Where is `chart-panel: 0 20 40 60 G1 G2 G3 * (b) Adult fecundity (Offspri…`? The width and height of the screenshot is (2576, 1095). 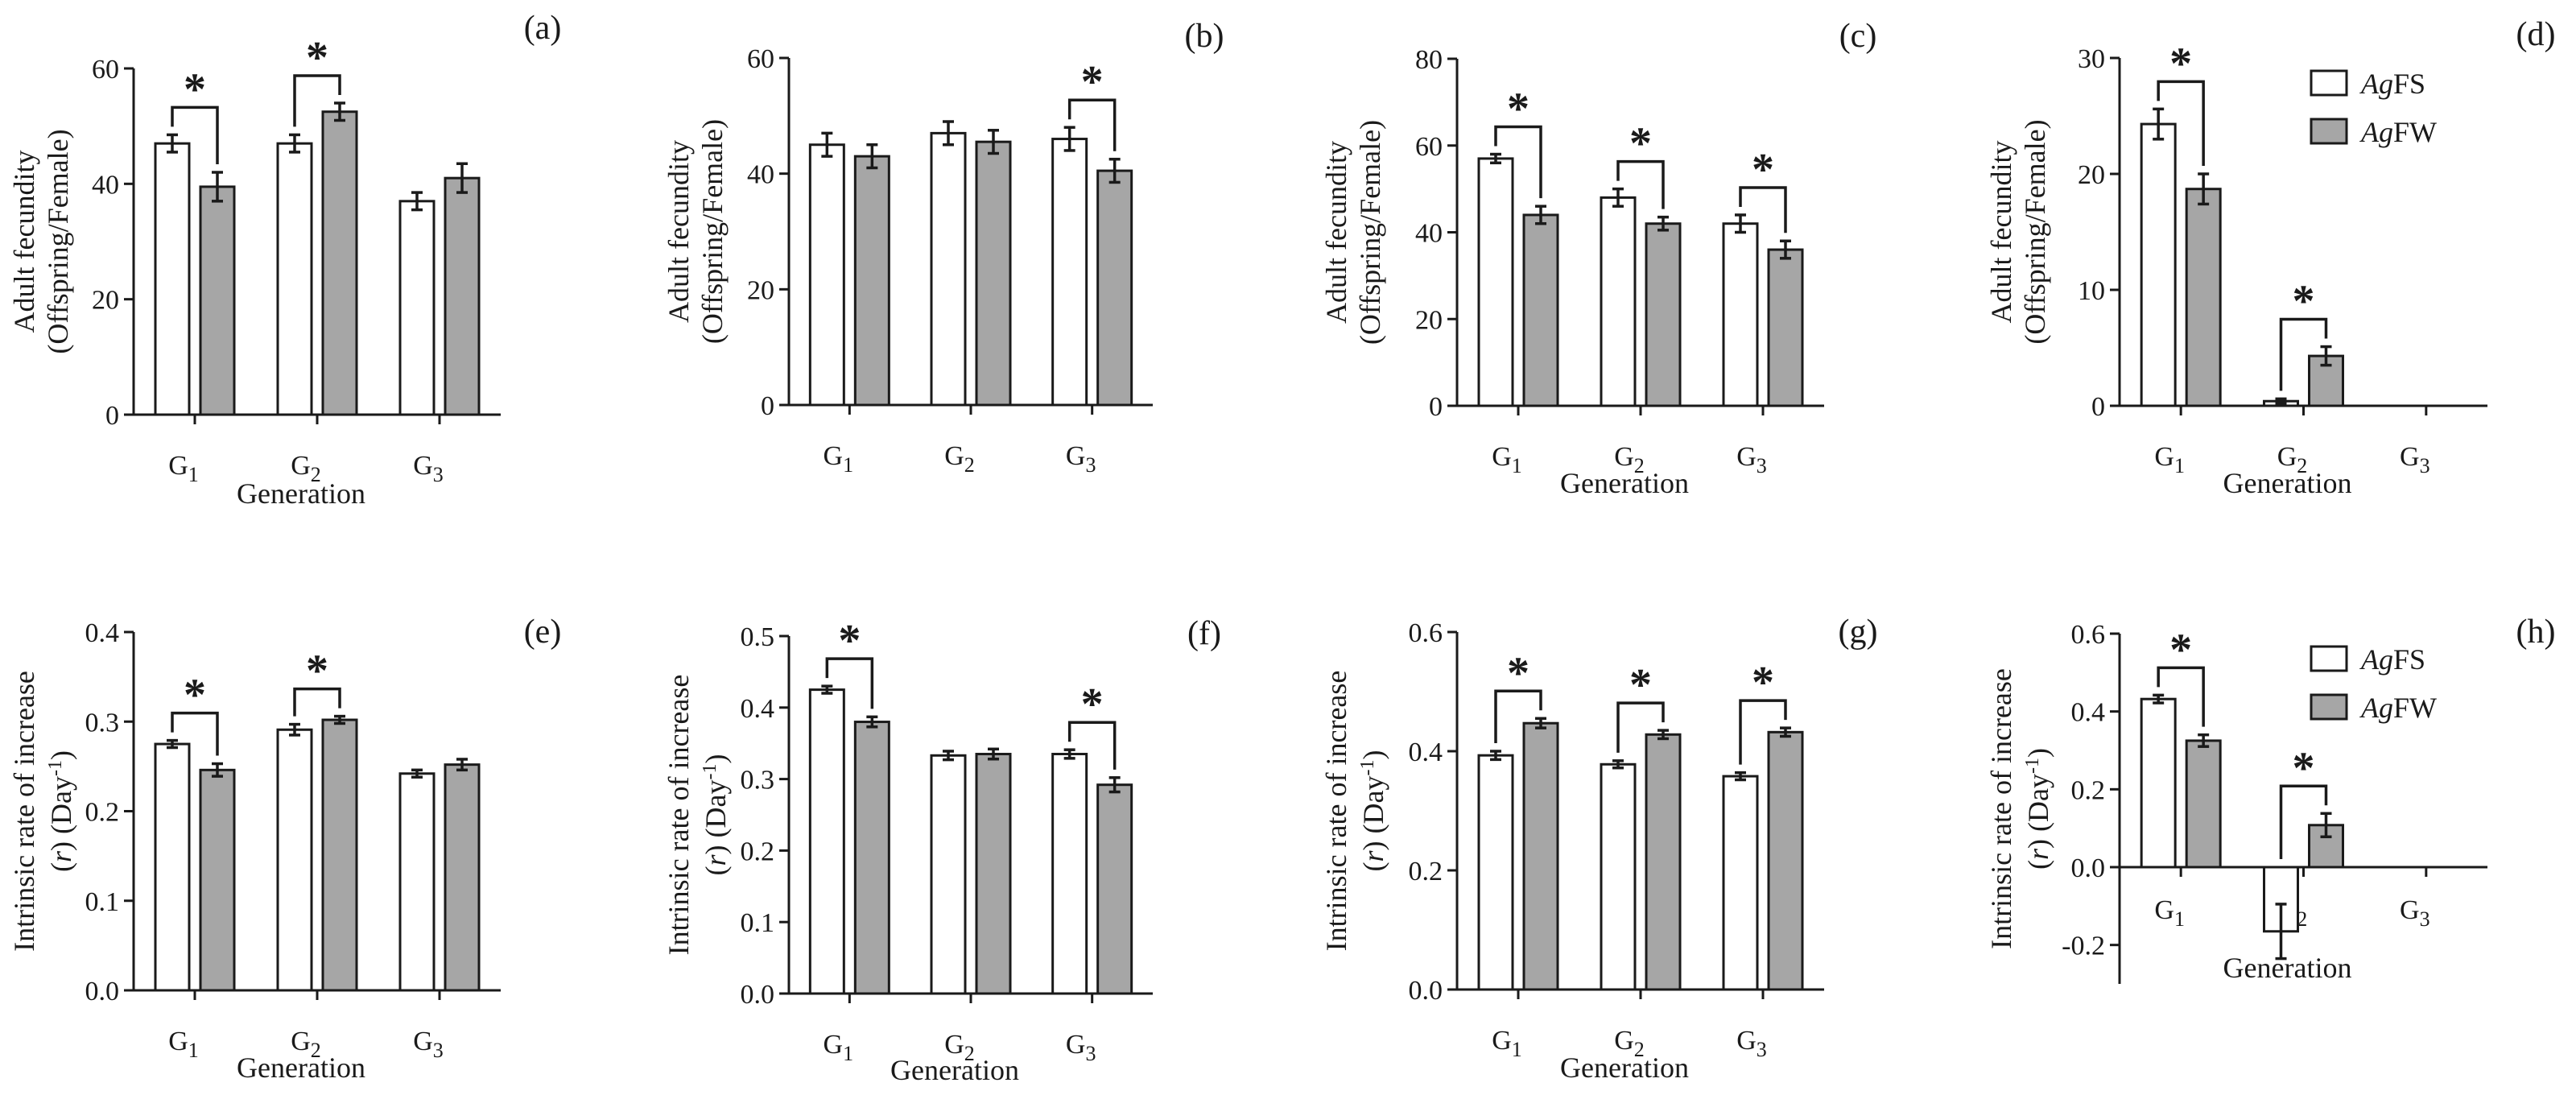
chart-panel: 0 20 40 60 G1 G2 G3 * (b) Adult fecundity (Offspri… is located at coordinates (943, 247).